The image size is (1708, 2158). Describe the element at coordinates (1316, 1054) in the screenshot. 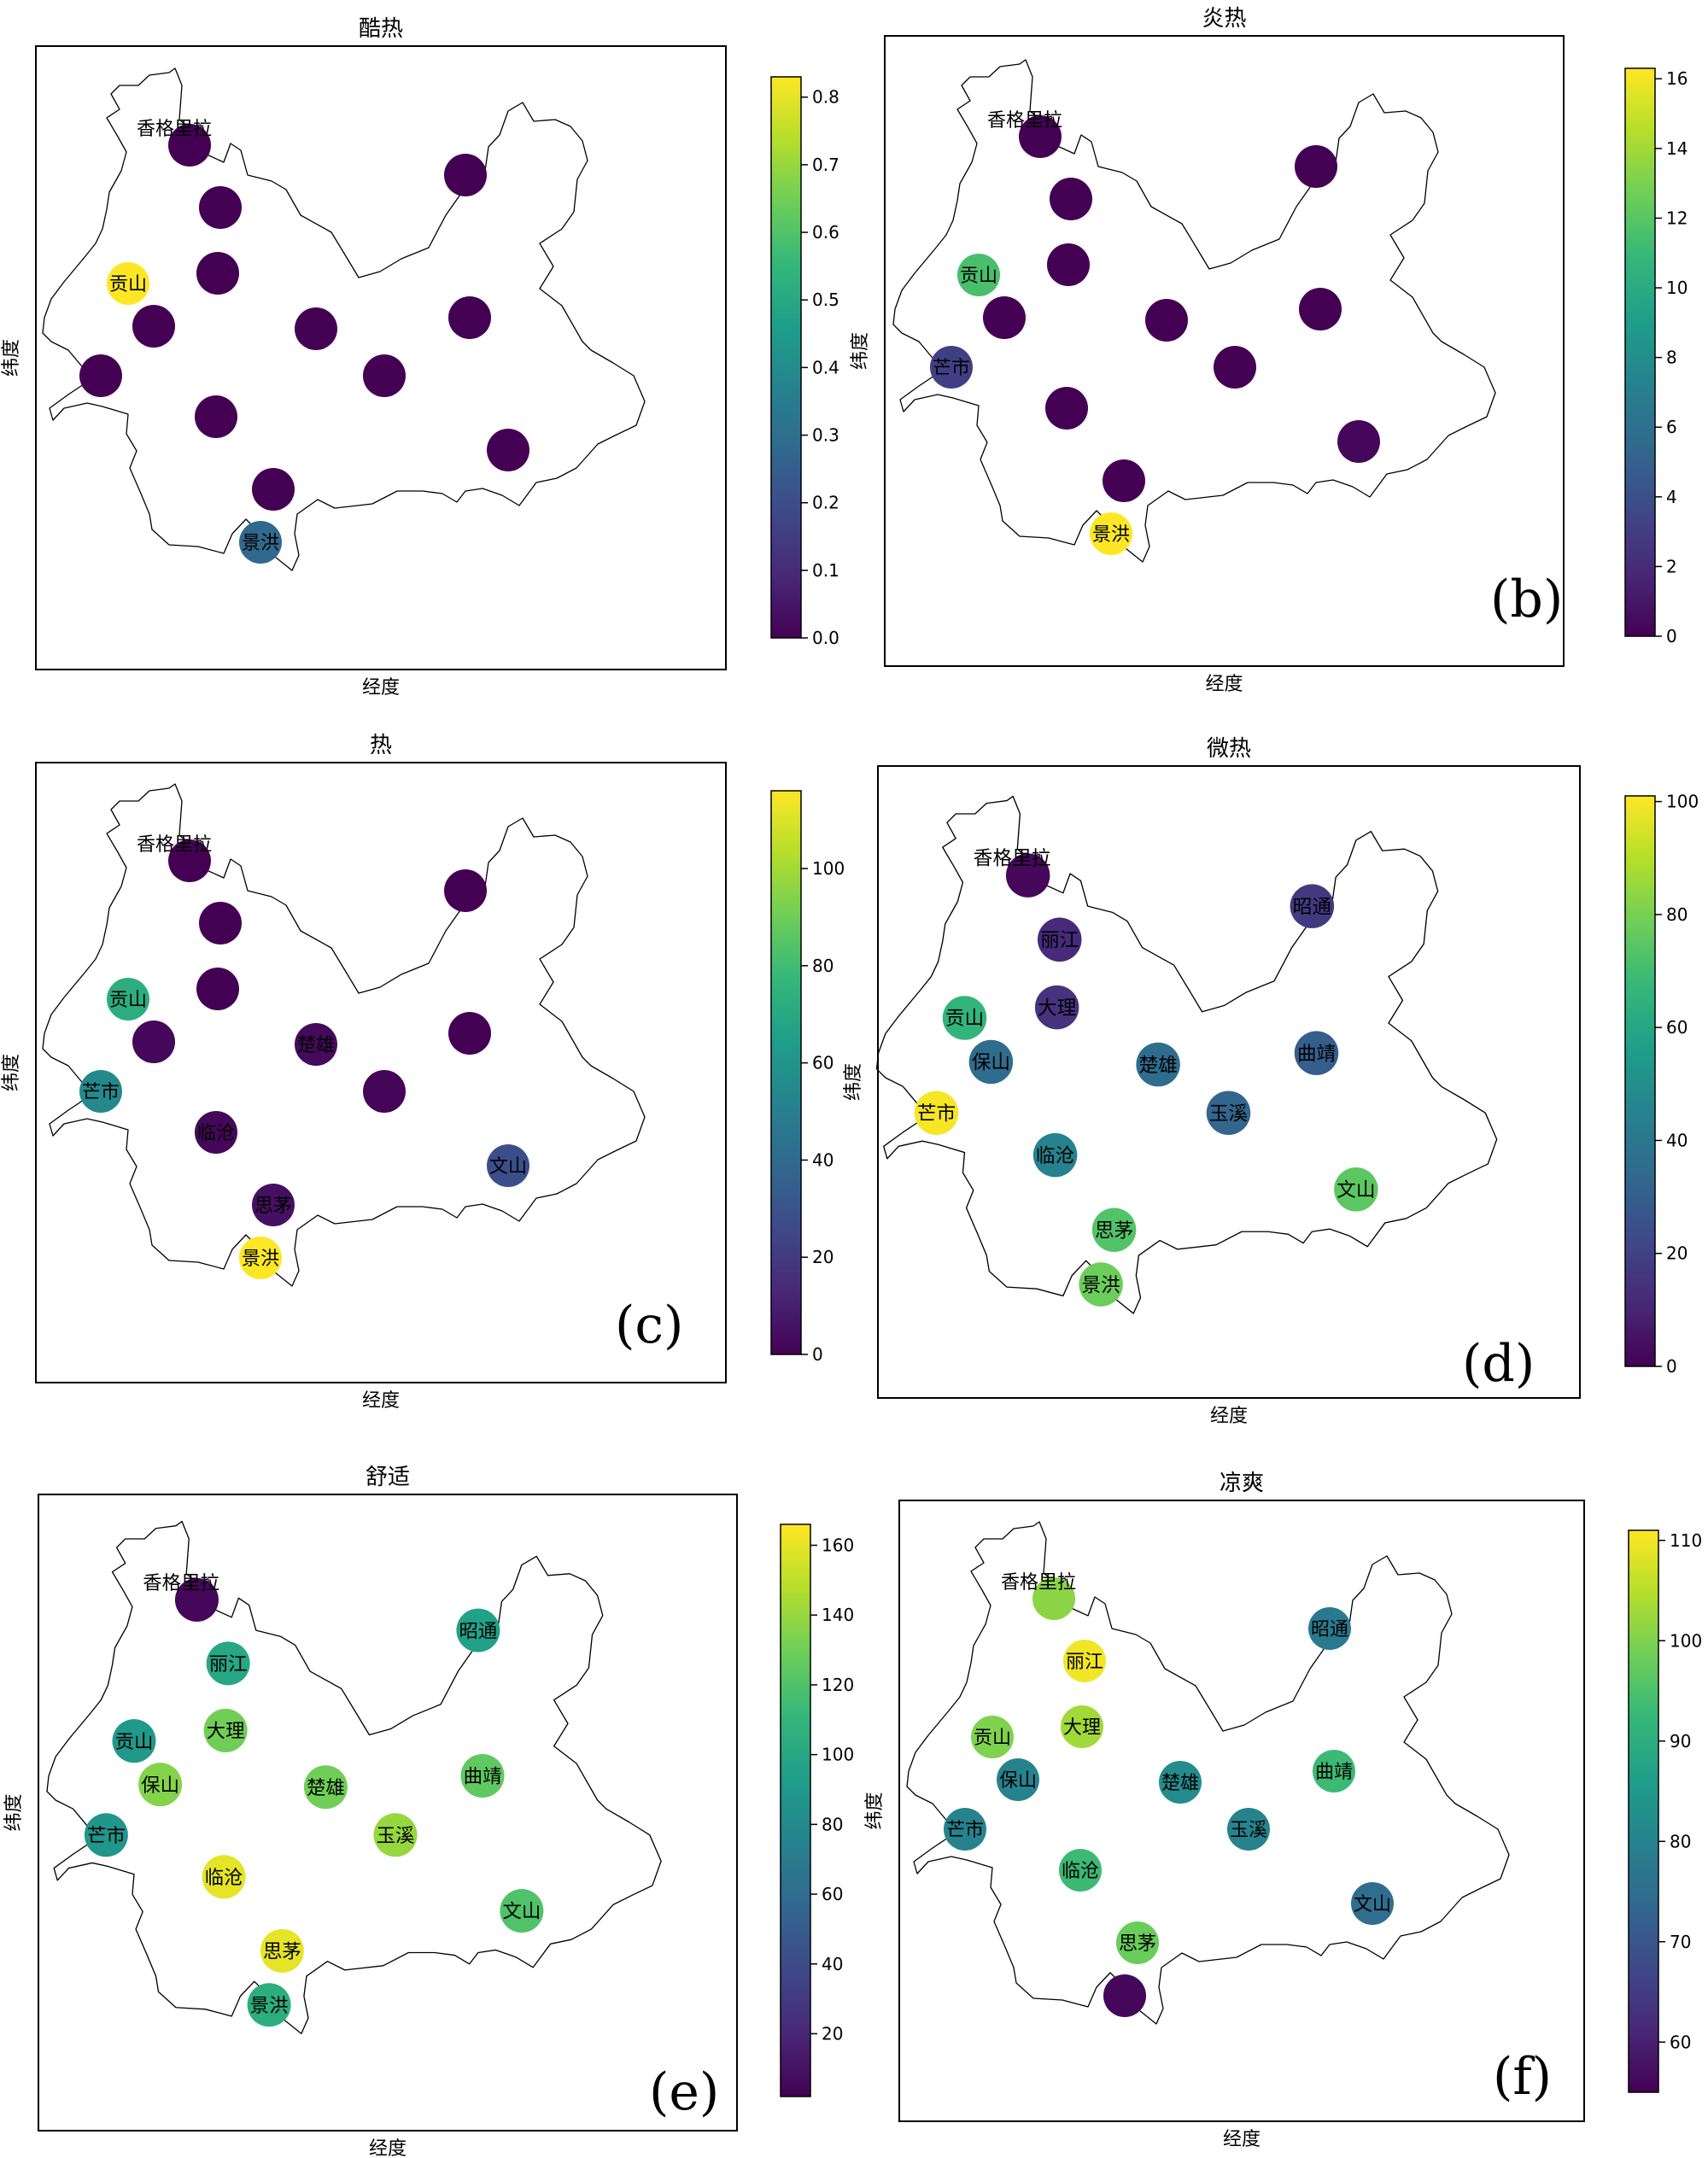

I see `station-label: 曲靖` at that location.